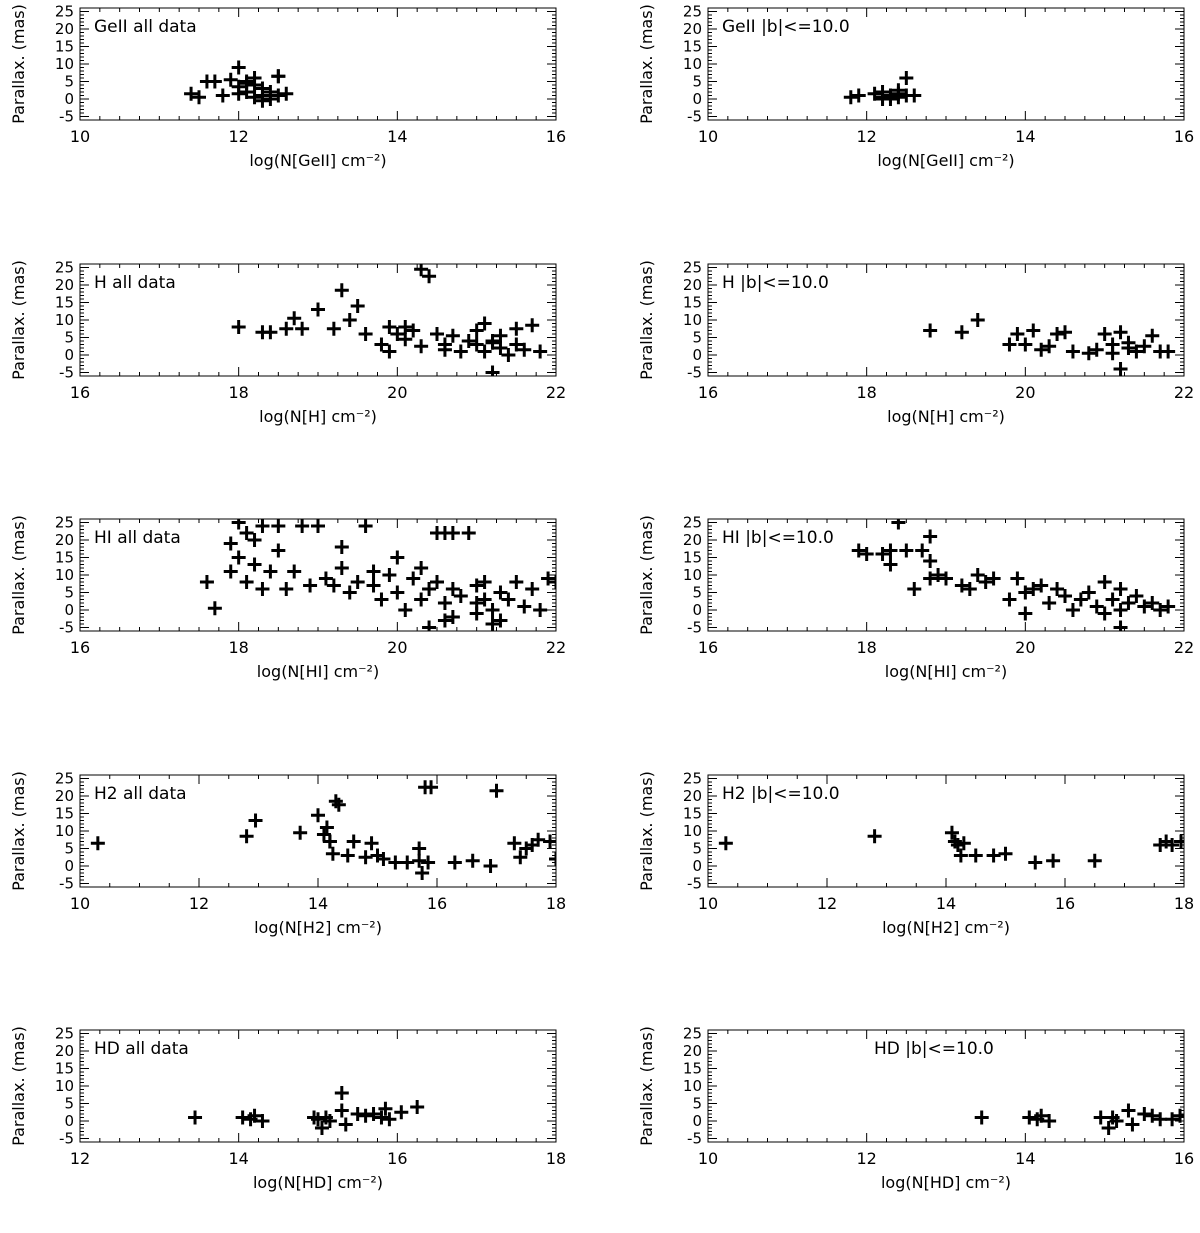 The image size is (1200, 1233). Describe the element at coordinates (946, 416) in the screenshot. I see `x-axis-label: log(N[H] cm⁻²)` at that location.